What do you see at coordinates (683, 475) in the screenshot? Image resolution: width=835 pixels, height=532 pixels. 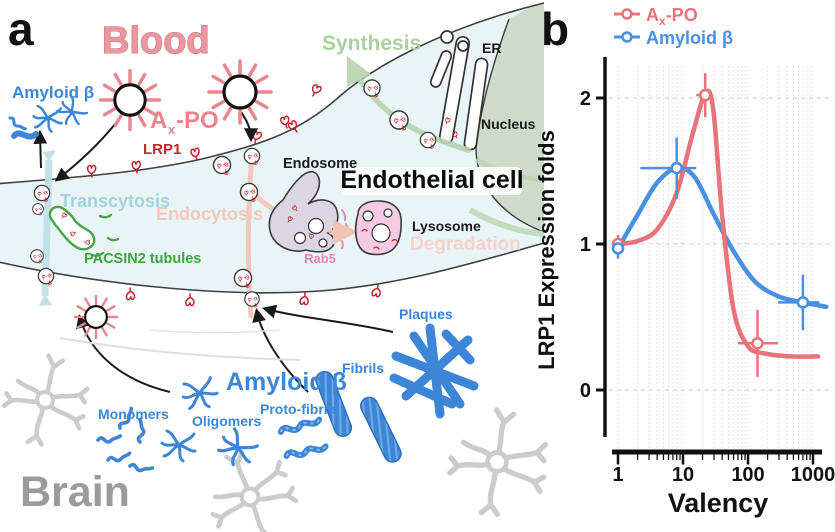 I see `x-tick-label: 10` at bounding box center [683, 475].